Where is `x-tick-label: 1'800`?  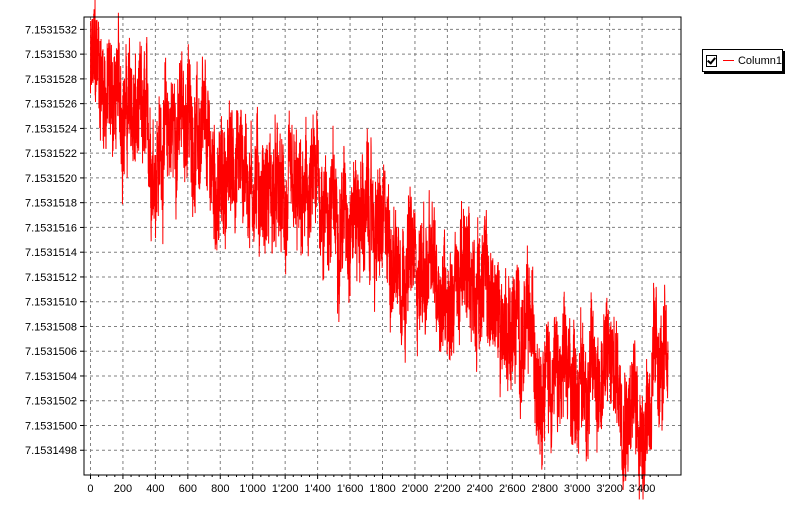
x-tick-label: 1'800 is located at coordinates (382, 489).